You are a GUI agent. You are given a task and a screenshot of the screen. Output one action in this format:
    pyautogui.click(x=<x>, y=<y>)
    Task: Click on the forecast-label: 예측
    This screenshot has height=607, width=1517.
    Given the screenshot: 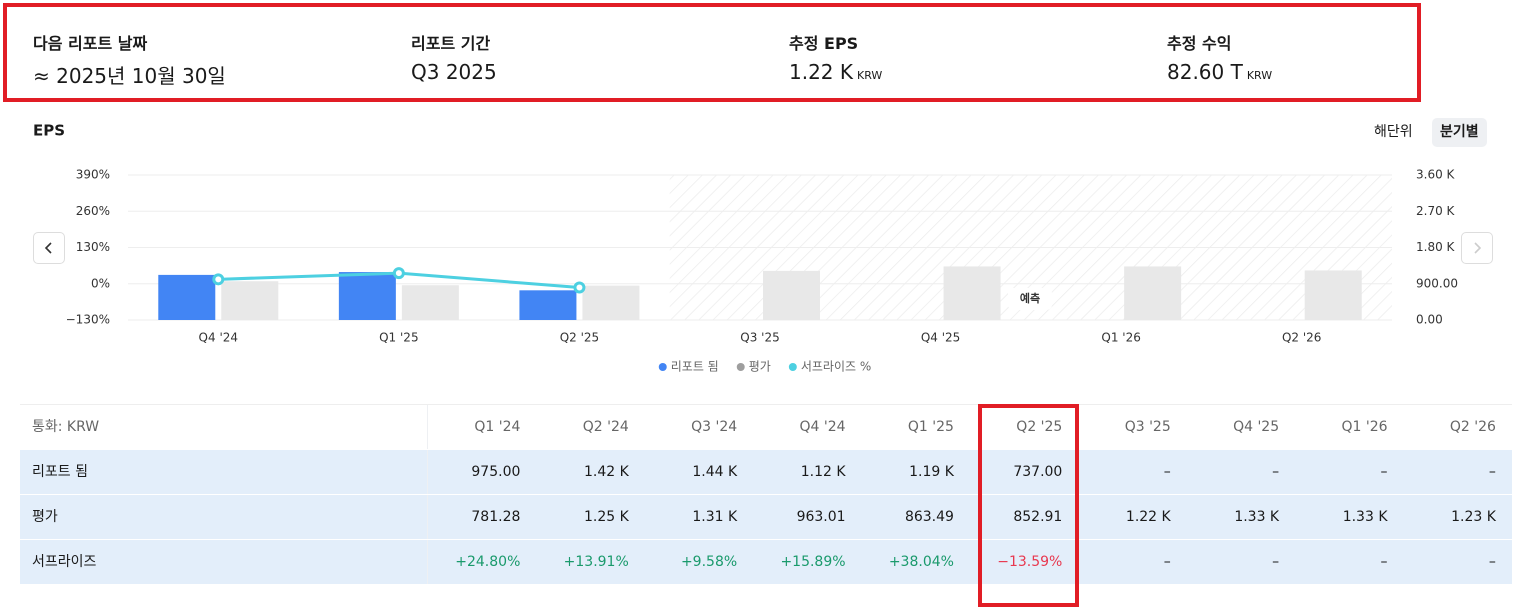 What is the action you would take?
    pyautogui.click(x=1030, y=298)
    